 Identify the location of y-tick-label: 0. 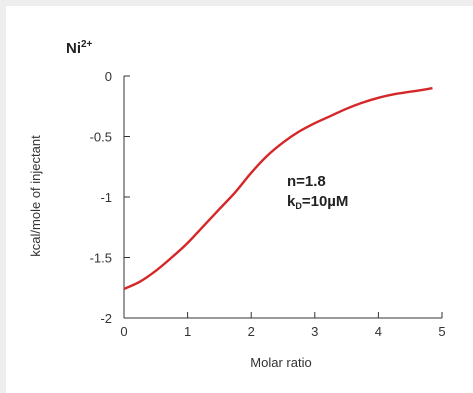
(108, 76).